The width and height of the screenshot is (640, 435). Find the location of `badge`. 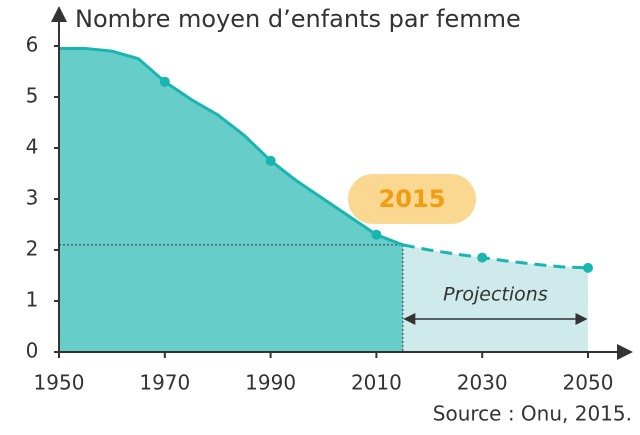

badge is located at coordinates (412, 199).